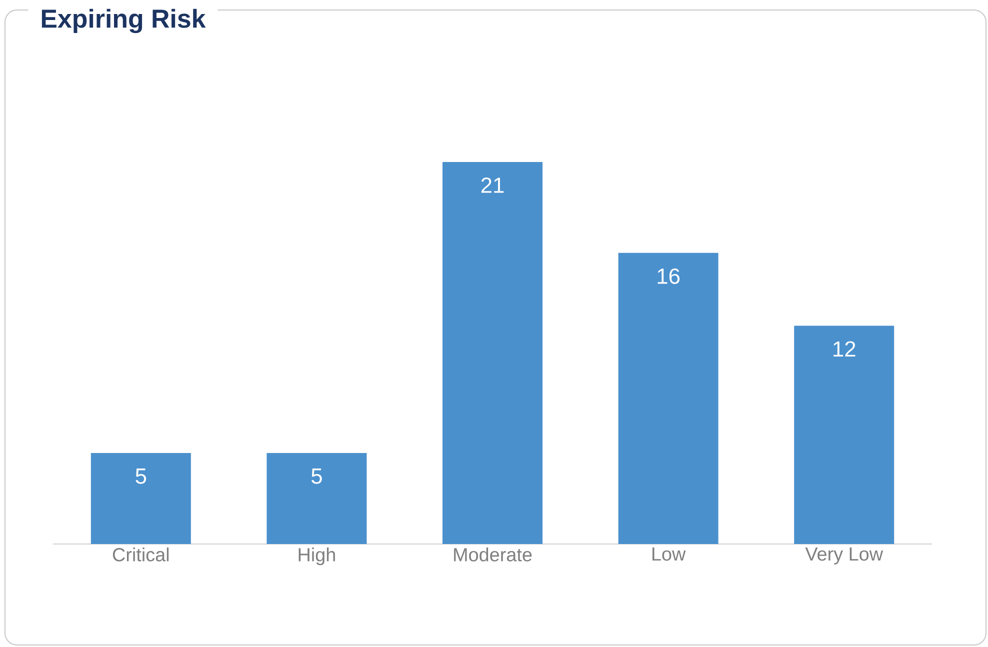  What do you see at coordinates (492, 185) in the screenshot?
I see `data-label: 21` at bounding box center [492, 185].